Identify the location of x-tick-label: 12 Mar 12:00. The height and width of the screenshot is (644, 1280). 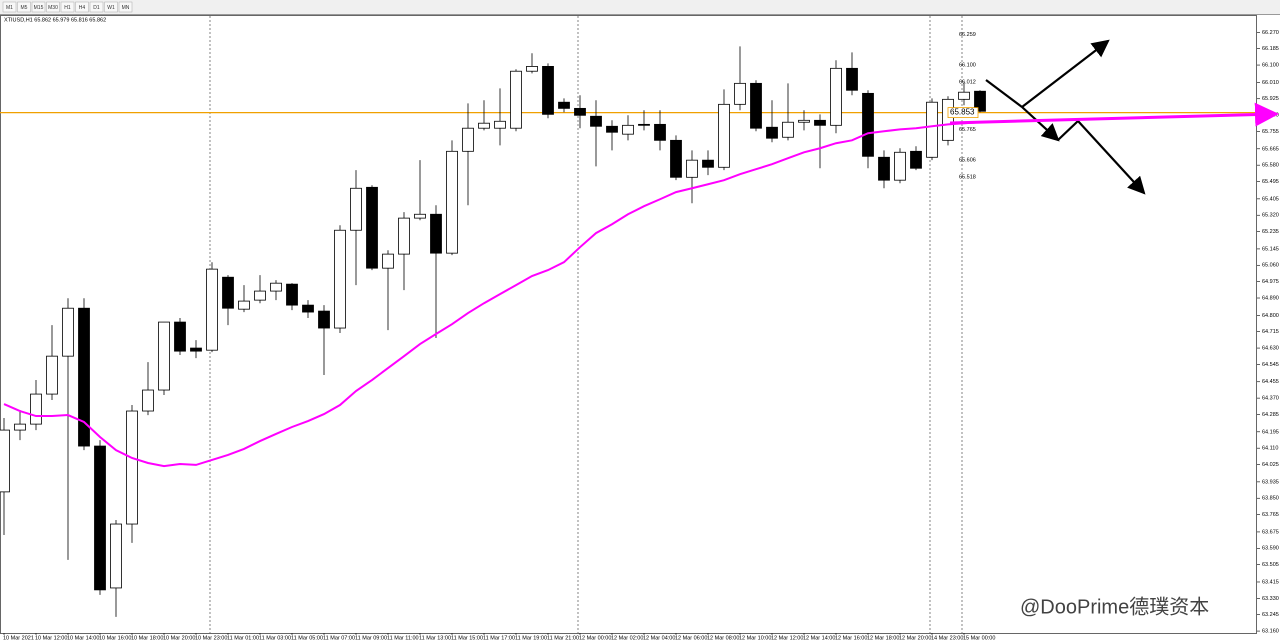
(787, 638).